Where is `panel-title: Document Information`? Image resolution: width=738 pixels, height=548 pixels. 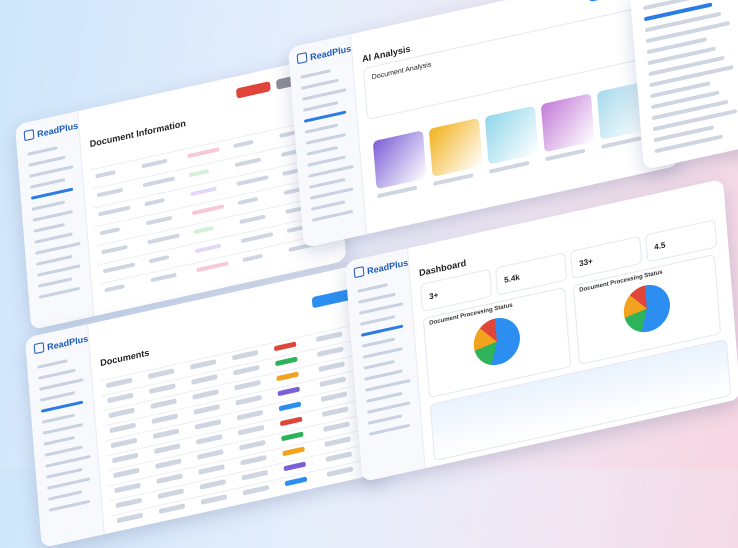
panel-title: Document Information is located at coordinates (138, 134).